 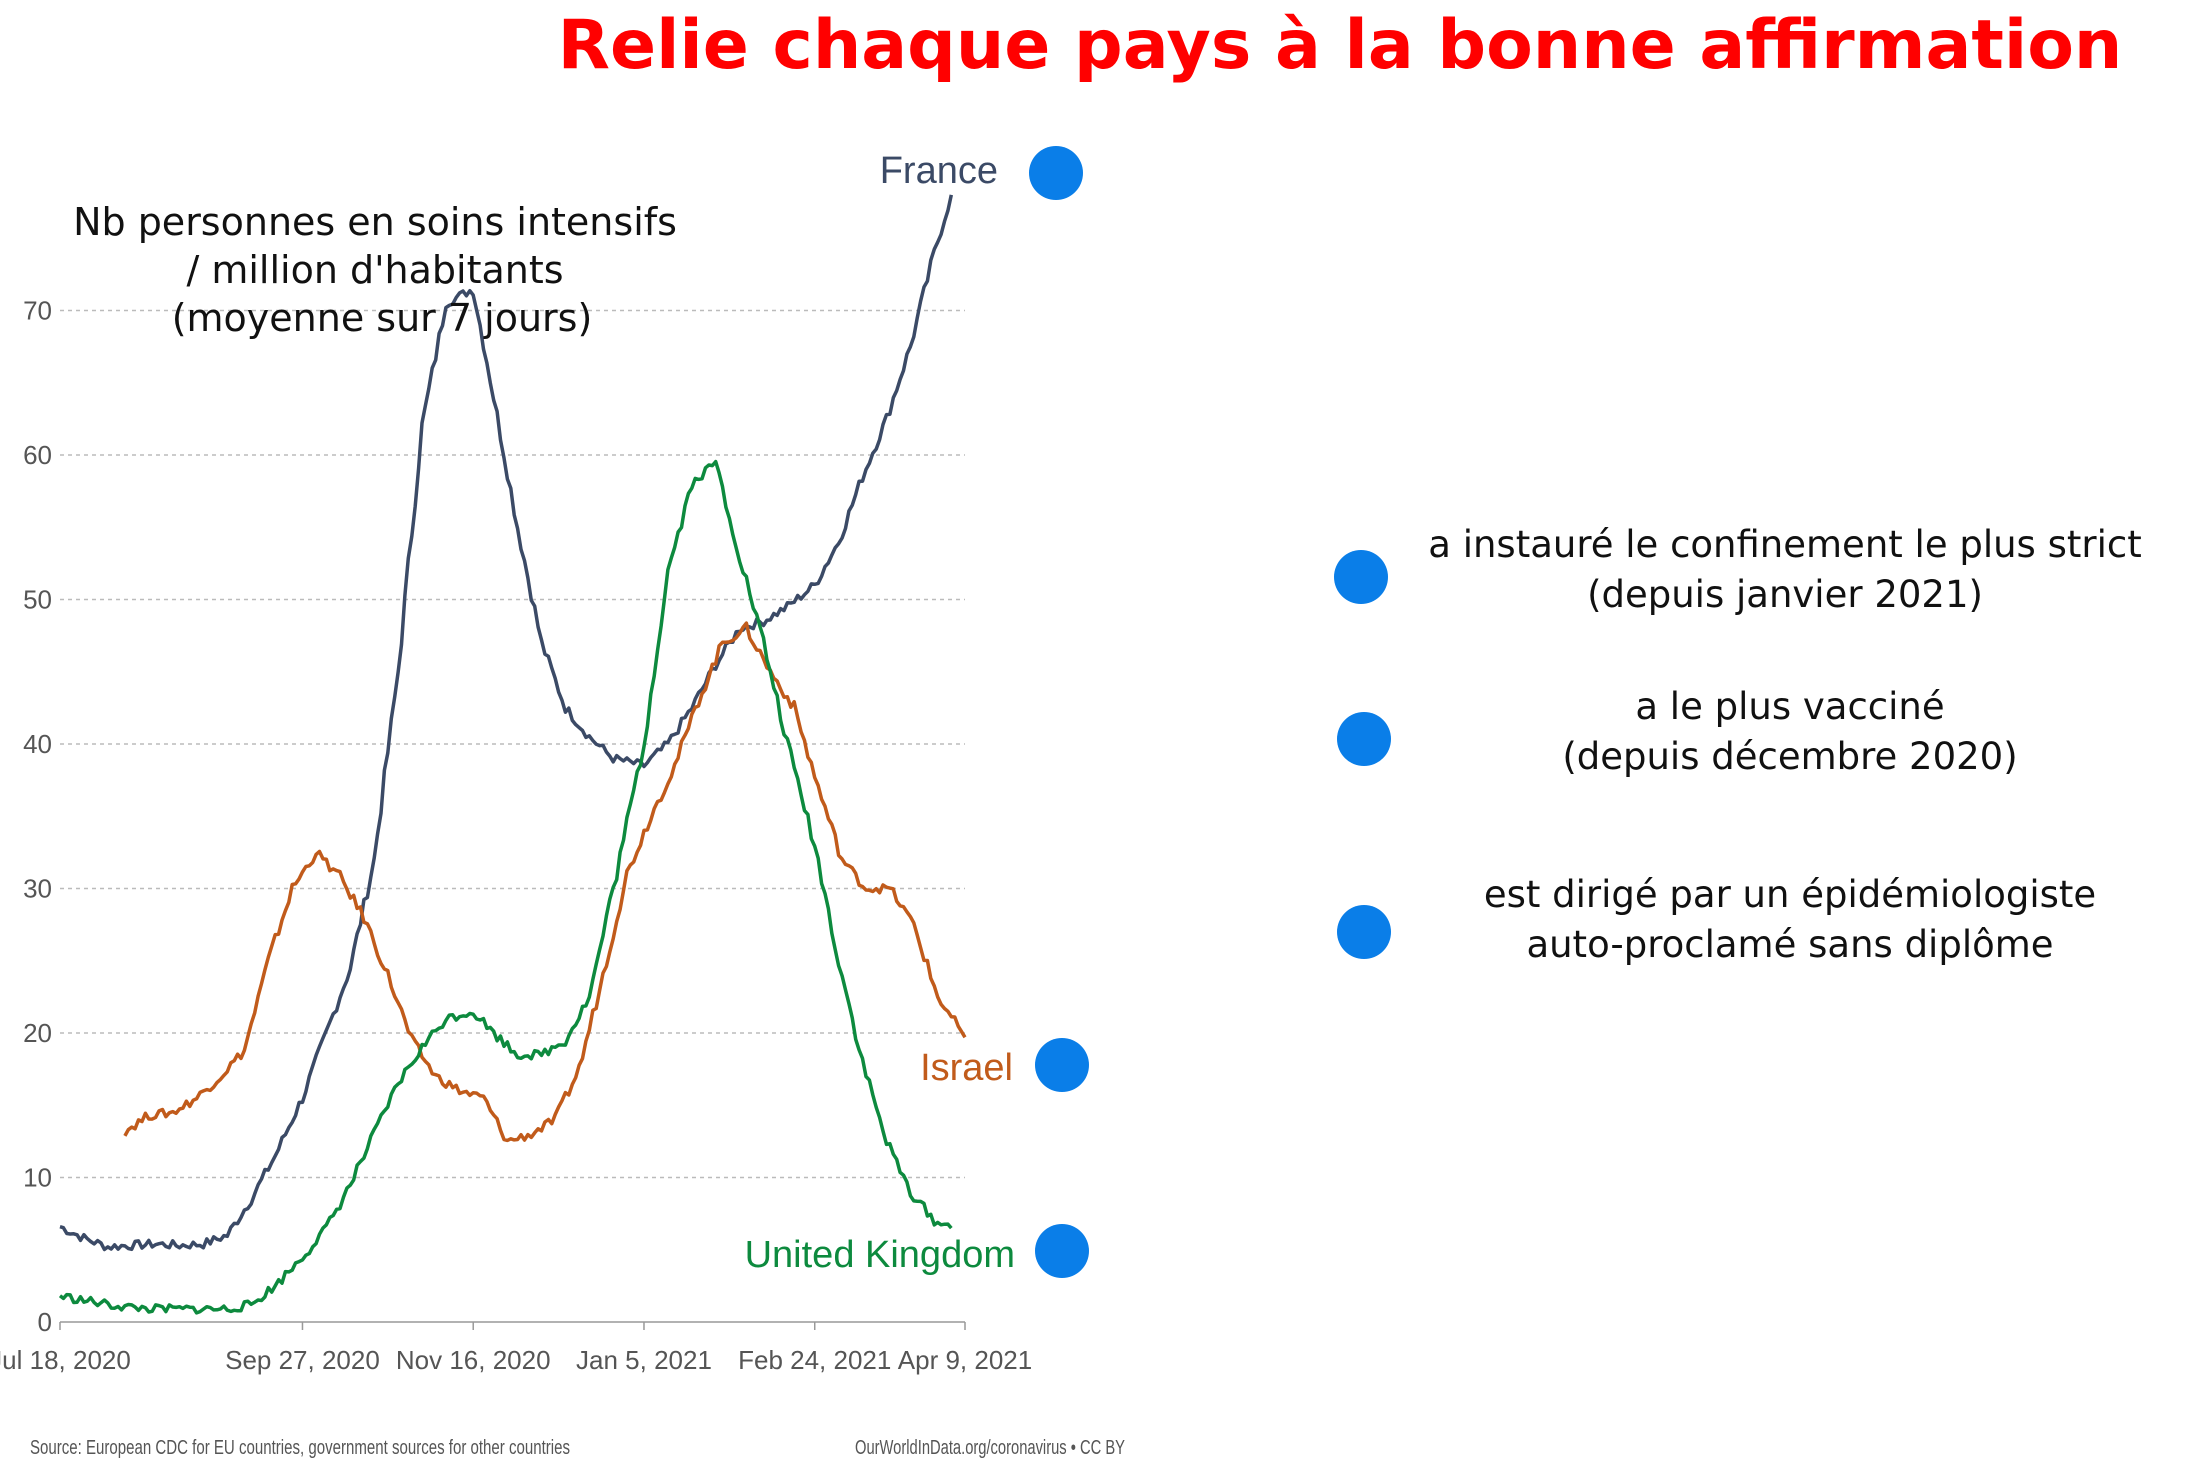 What do you see at coordinates (965, 1360) in the screenshot?
I see `x-tick-label: Apr 9, 2021` at bounding box center [965, 1360].